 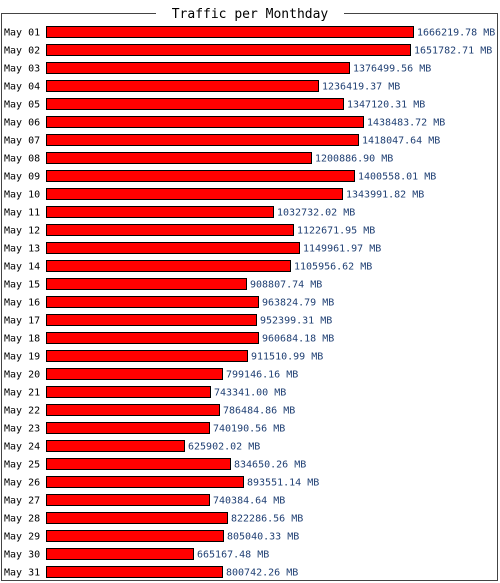 What do you see at coordinates (397, 177) in the screenshot?
I see `value-label: 1400558.01 MB` at bounding box center [397, 177].